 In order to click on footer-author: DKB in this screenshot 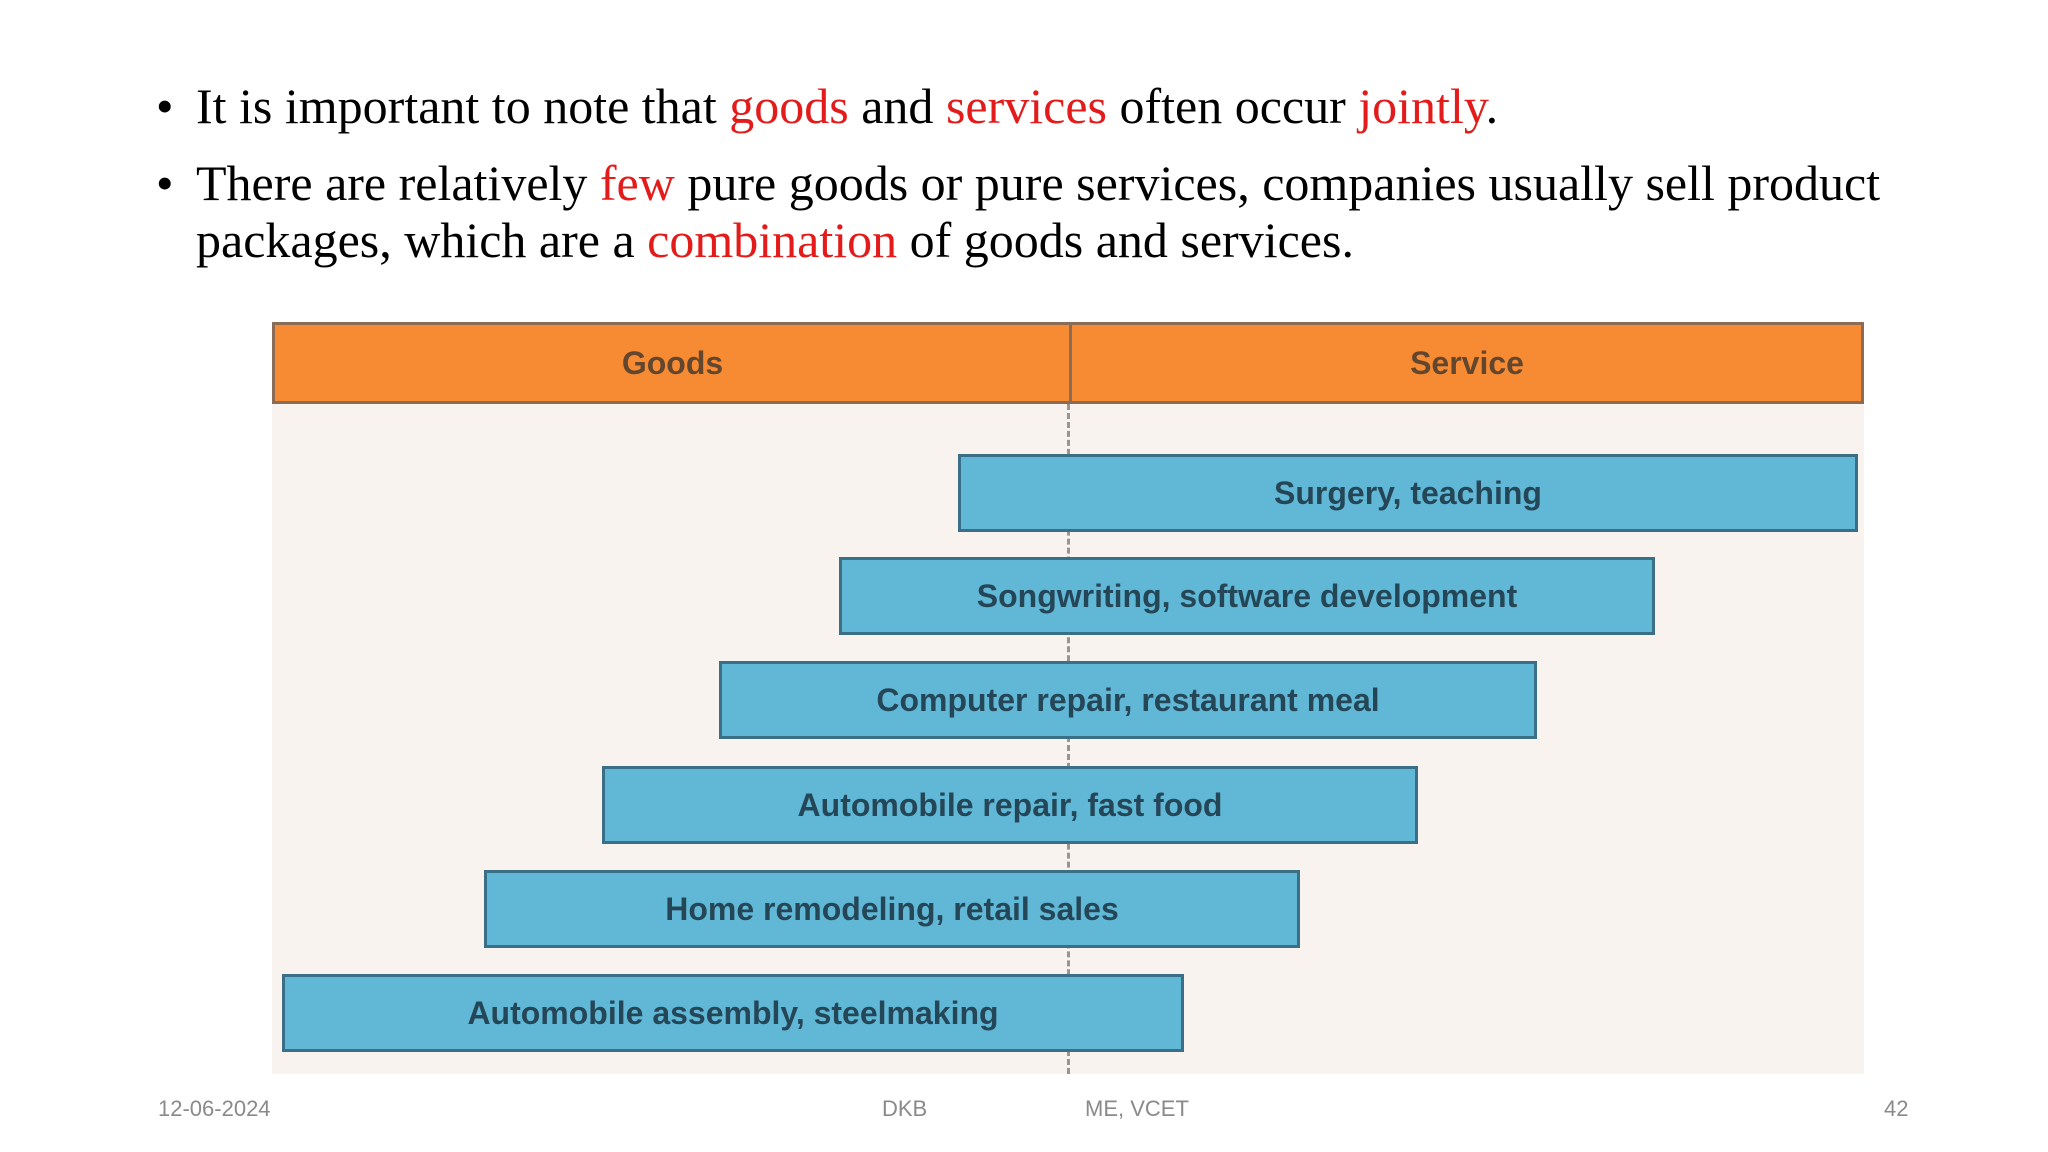, I will do `click(905, 1108)`.